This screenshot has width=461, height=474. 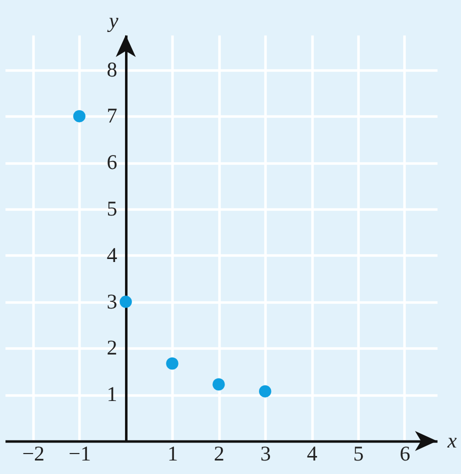 I want to click on y-tick-label: 5, so click(x=112, y=208).